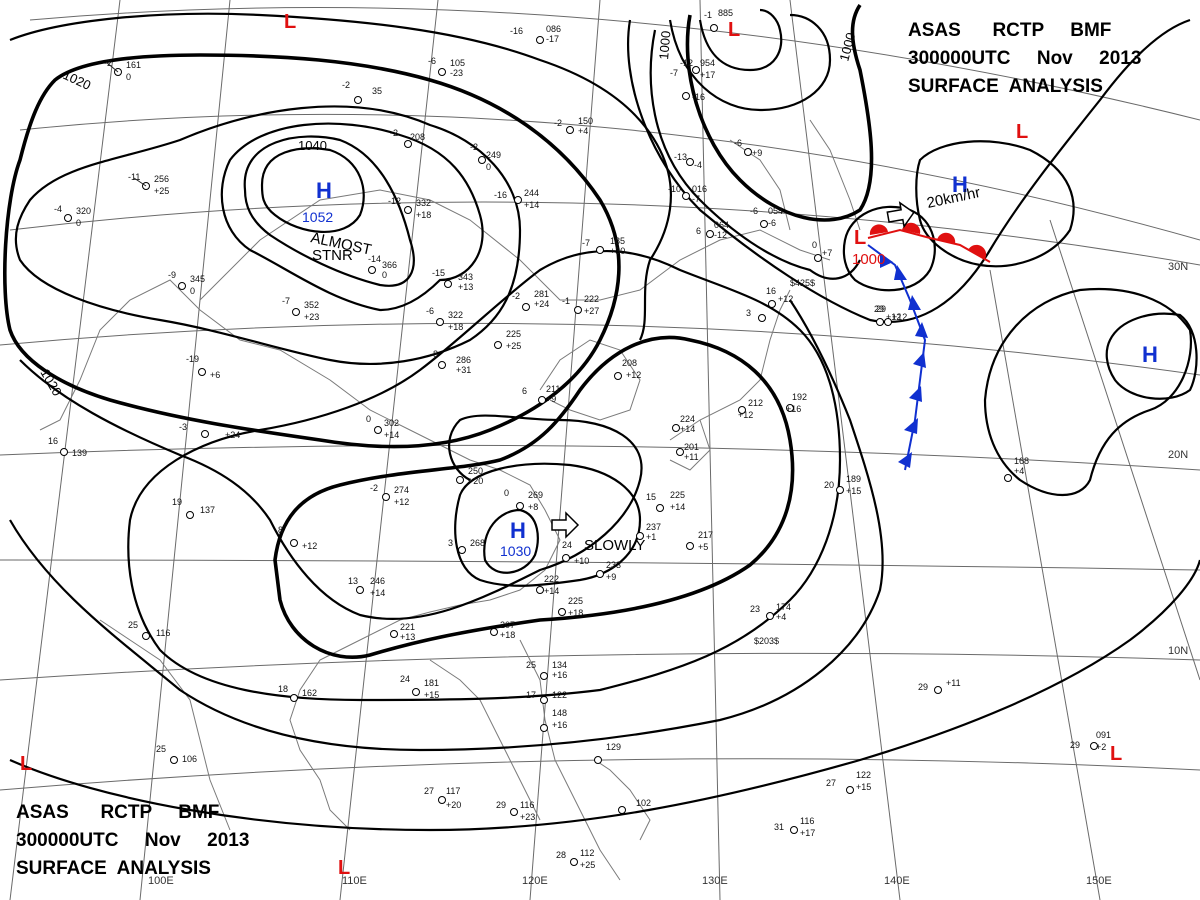  Describe the element at coordinates (485, 157) in the screenshot. I see `station-plot: -2 249 0` at that location.